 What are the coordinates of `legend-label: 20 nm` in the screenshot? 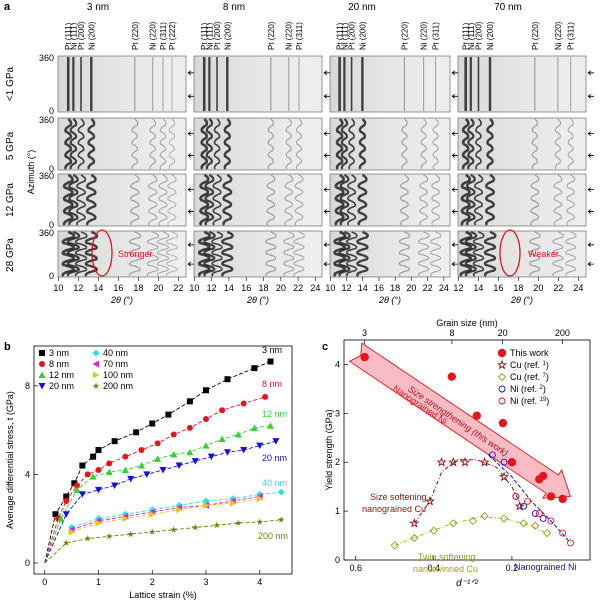 It's located at (61, 386).